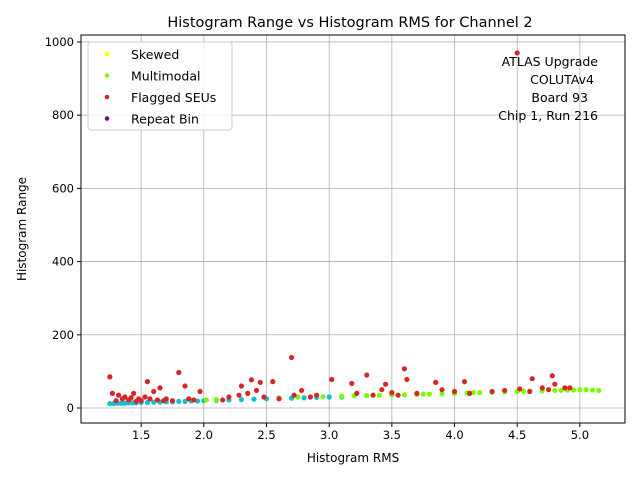 The image size is (640, 484). Describe the element at coordinates (454, 435) in the screenshot. I see `x-tick-label: 4.0` at that location.